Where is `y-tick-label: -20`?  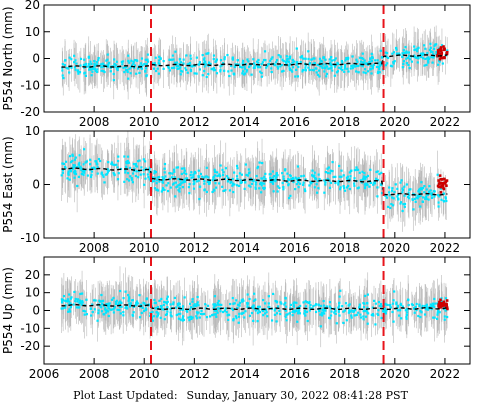 y-tick-label: -20 is located at coordinates (30, 112).